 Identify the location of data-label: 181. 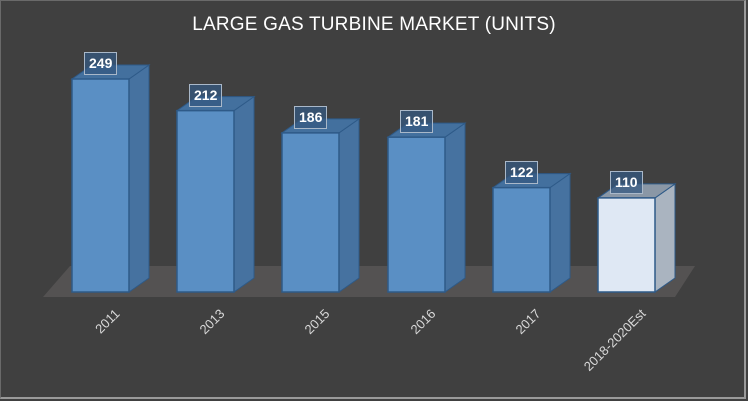
(417, 122).